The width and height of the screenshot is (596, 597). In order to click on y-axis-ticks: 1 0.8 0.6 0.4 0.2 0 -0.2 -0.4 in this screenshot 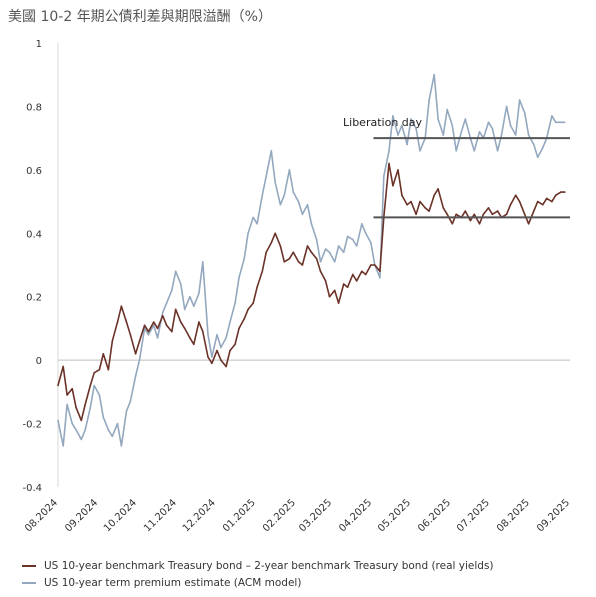, I will do `click(32, 266)`.